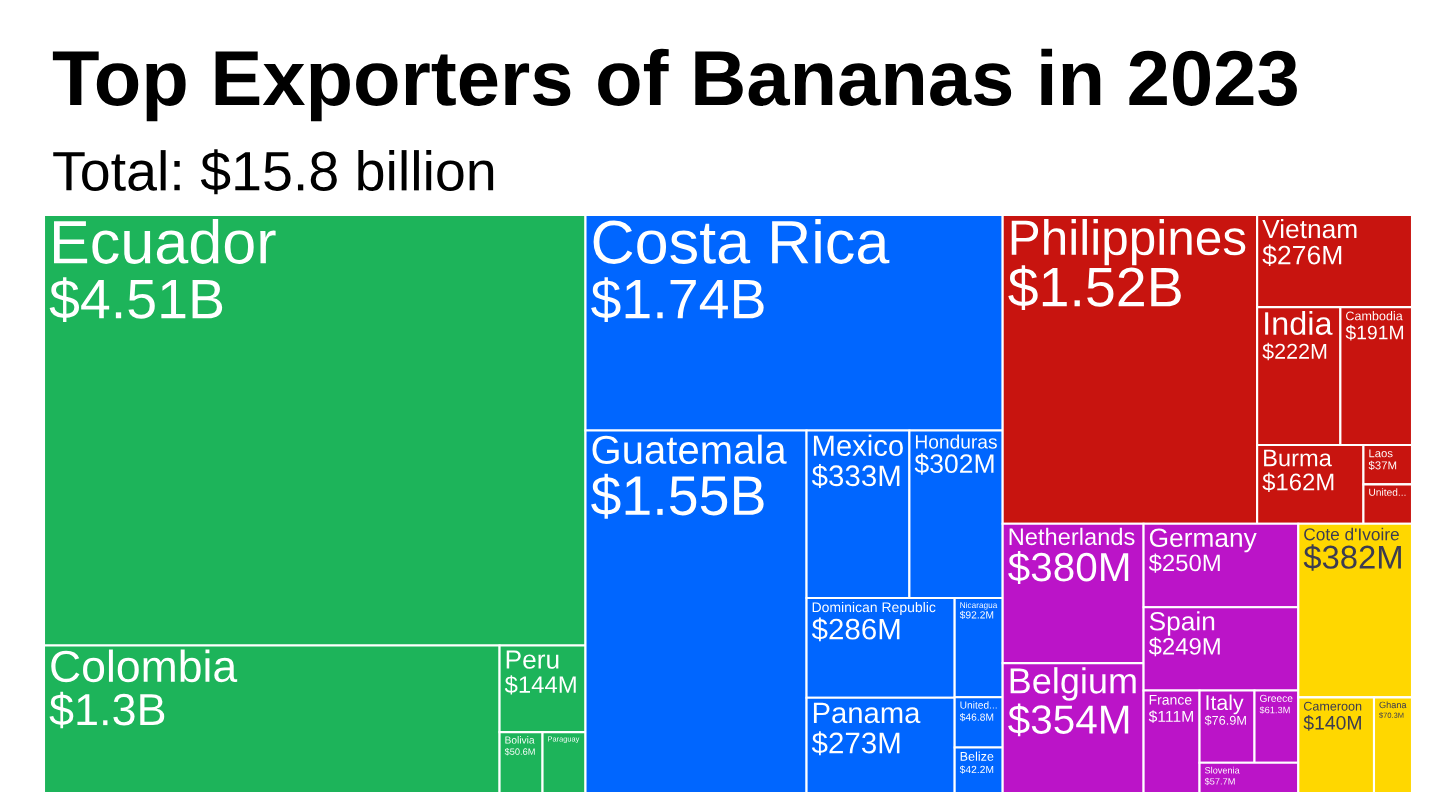 The image size is (1456, 798). What do you see at coordinates (1170, 716) in the screenshot?
I see `data-label: $111M` at bounding box center [1170, 716].